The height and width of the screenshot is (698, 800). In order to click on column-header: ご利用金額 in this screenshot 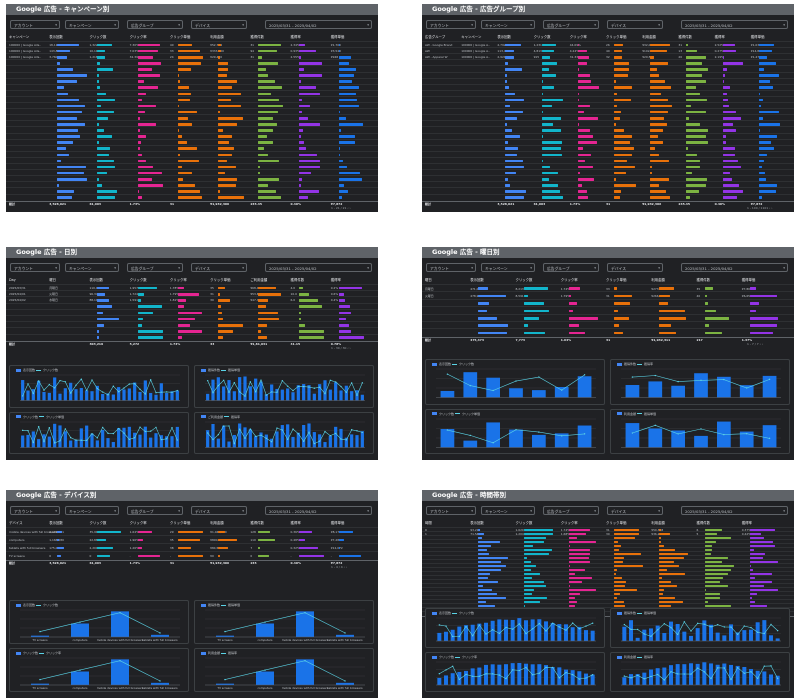, I will do `click(259, 280)`.